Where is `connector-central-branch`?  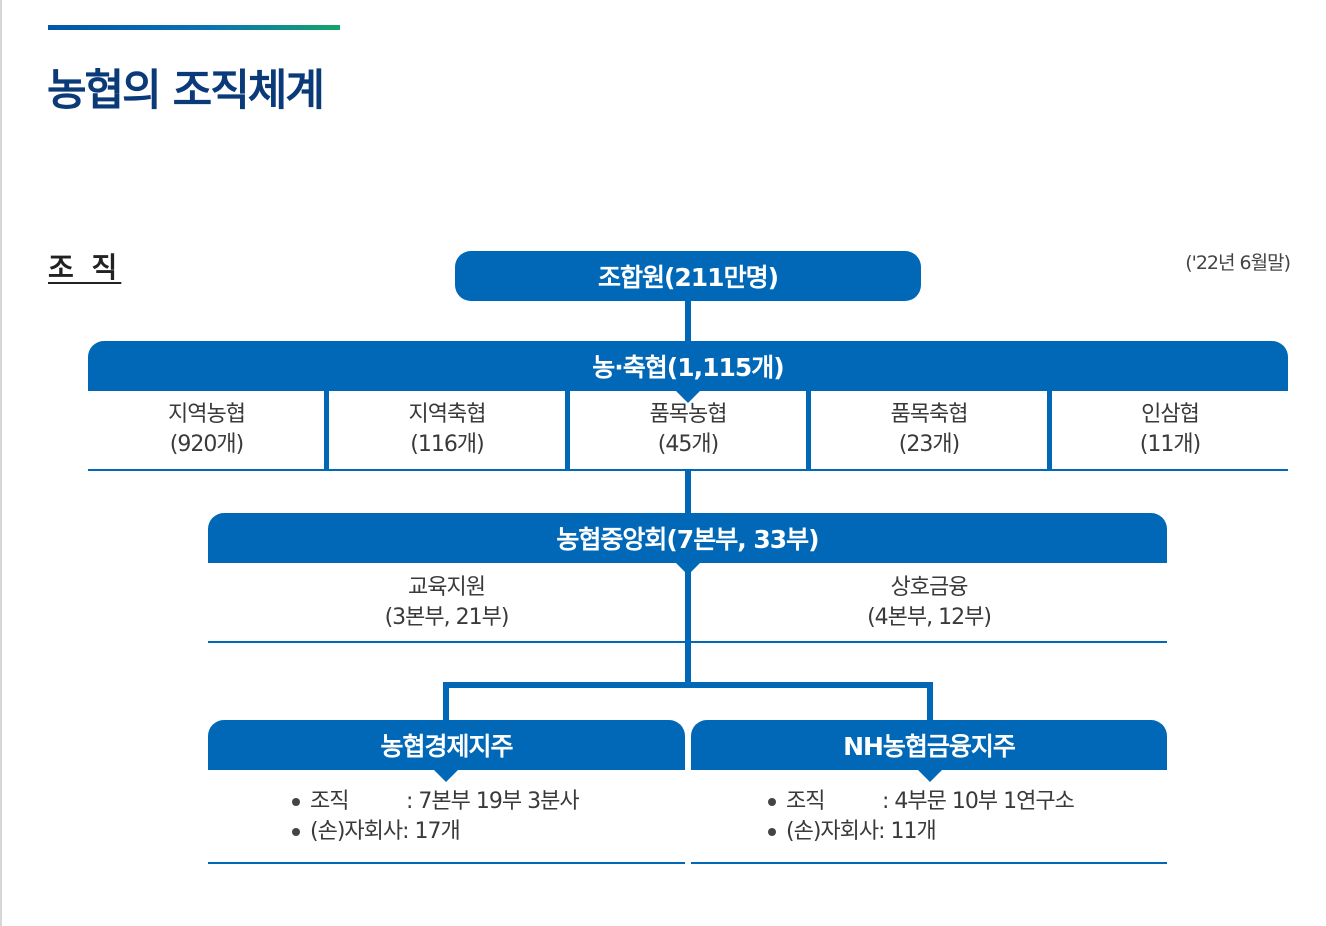 connector-central-branch is located at coordinates (688, 625).